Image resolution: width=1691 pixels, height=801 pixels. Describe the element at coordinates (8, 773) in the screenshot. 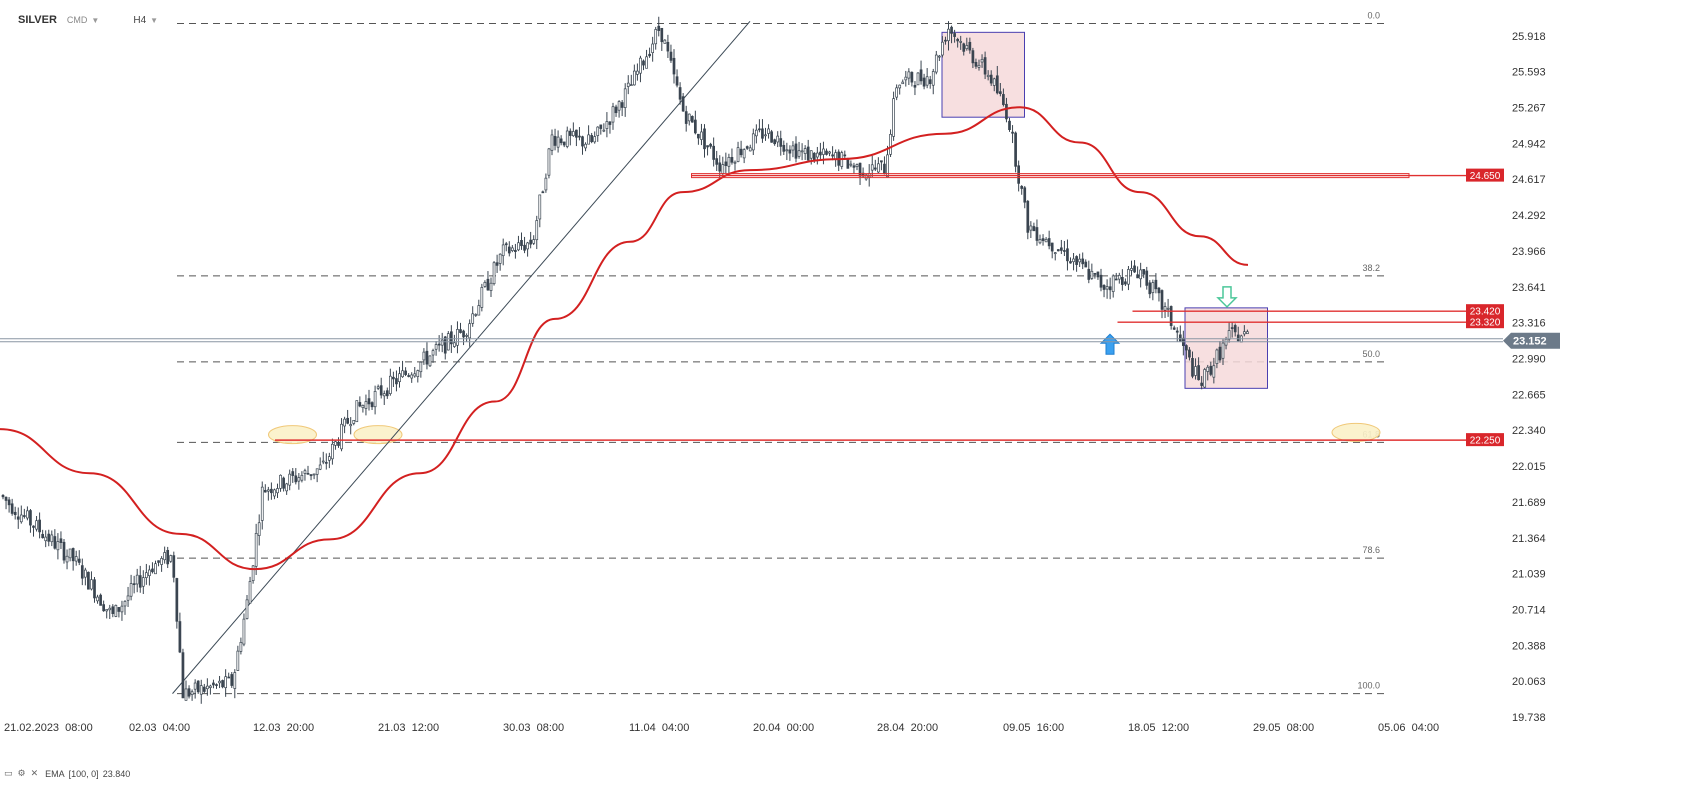

I see `chart-toggle-icon: ▭` at that location.